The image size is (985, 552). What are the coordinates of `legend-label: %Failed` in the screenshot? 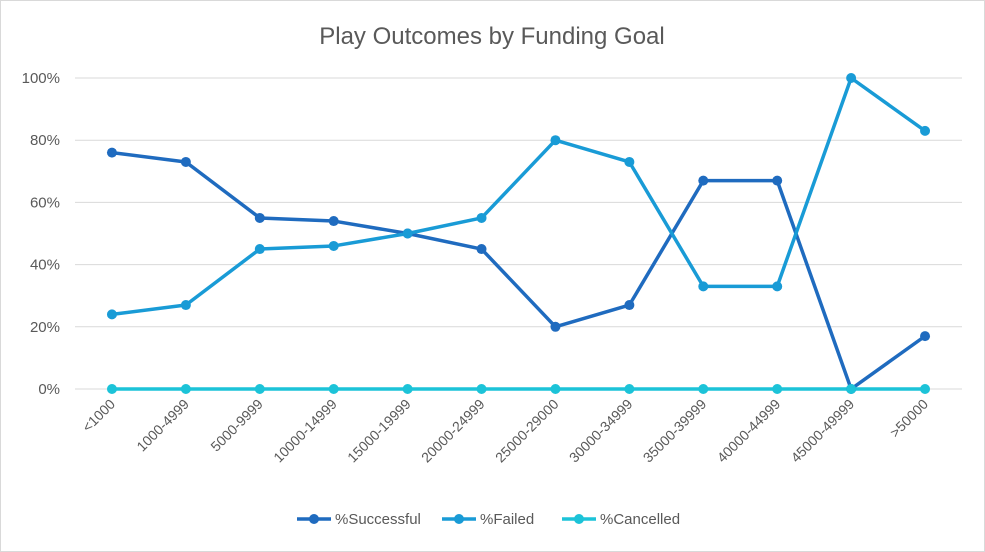 It's located at (507, 519).